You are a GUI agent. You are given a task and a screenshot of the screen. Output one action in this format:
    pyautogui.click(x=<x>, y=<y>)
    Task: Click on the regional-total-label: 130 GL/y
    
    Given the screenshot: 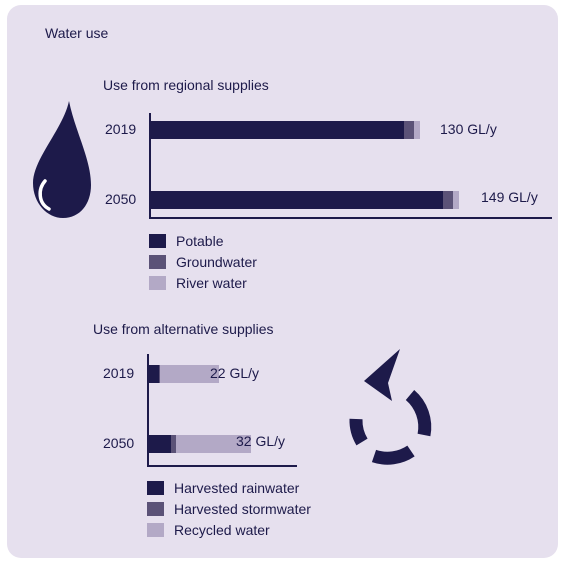 What is the action you would take?
    pyautogui.click(x=468, y=129)
    